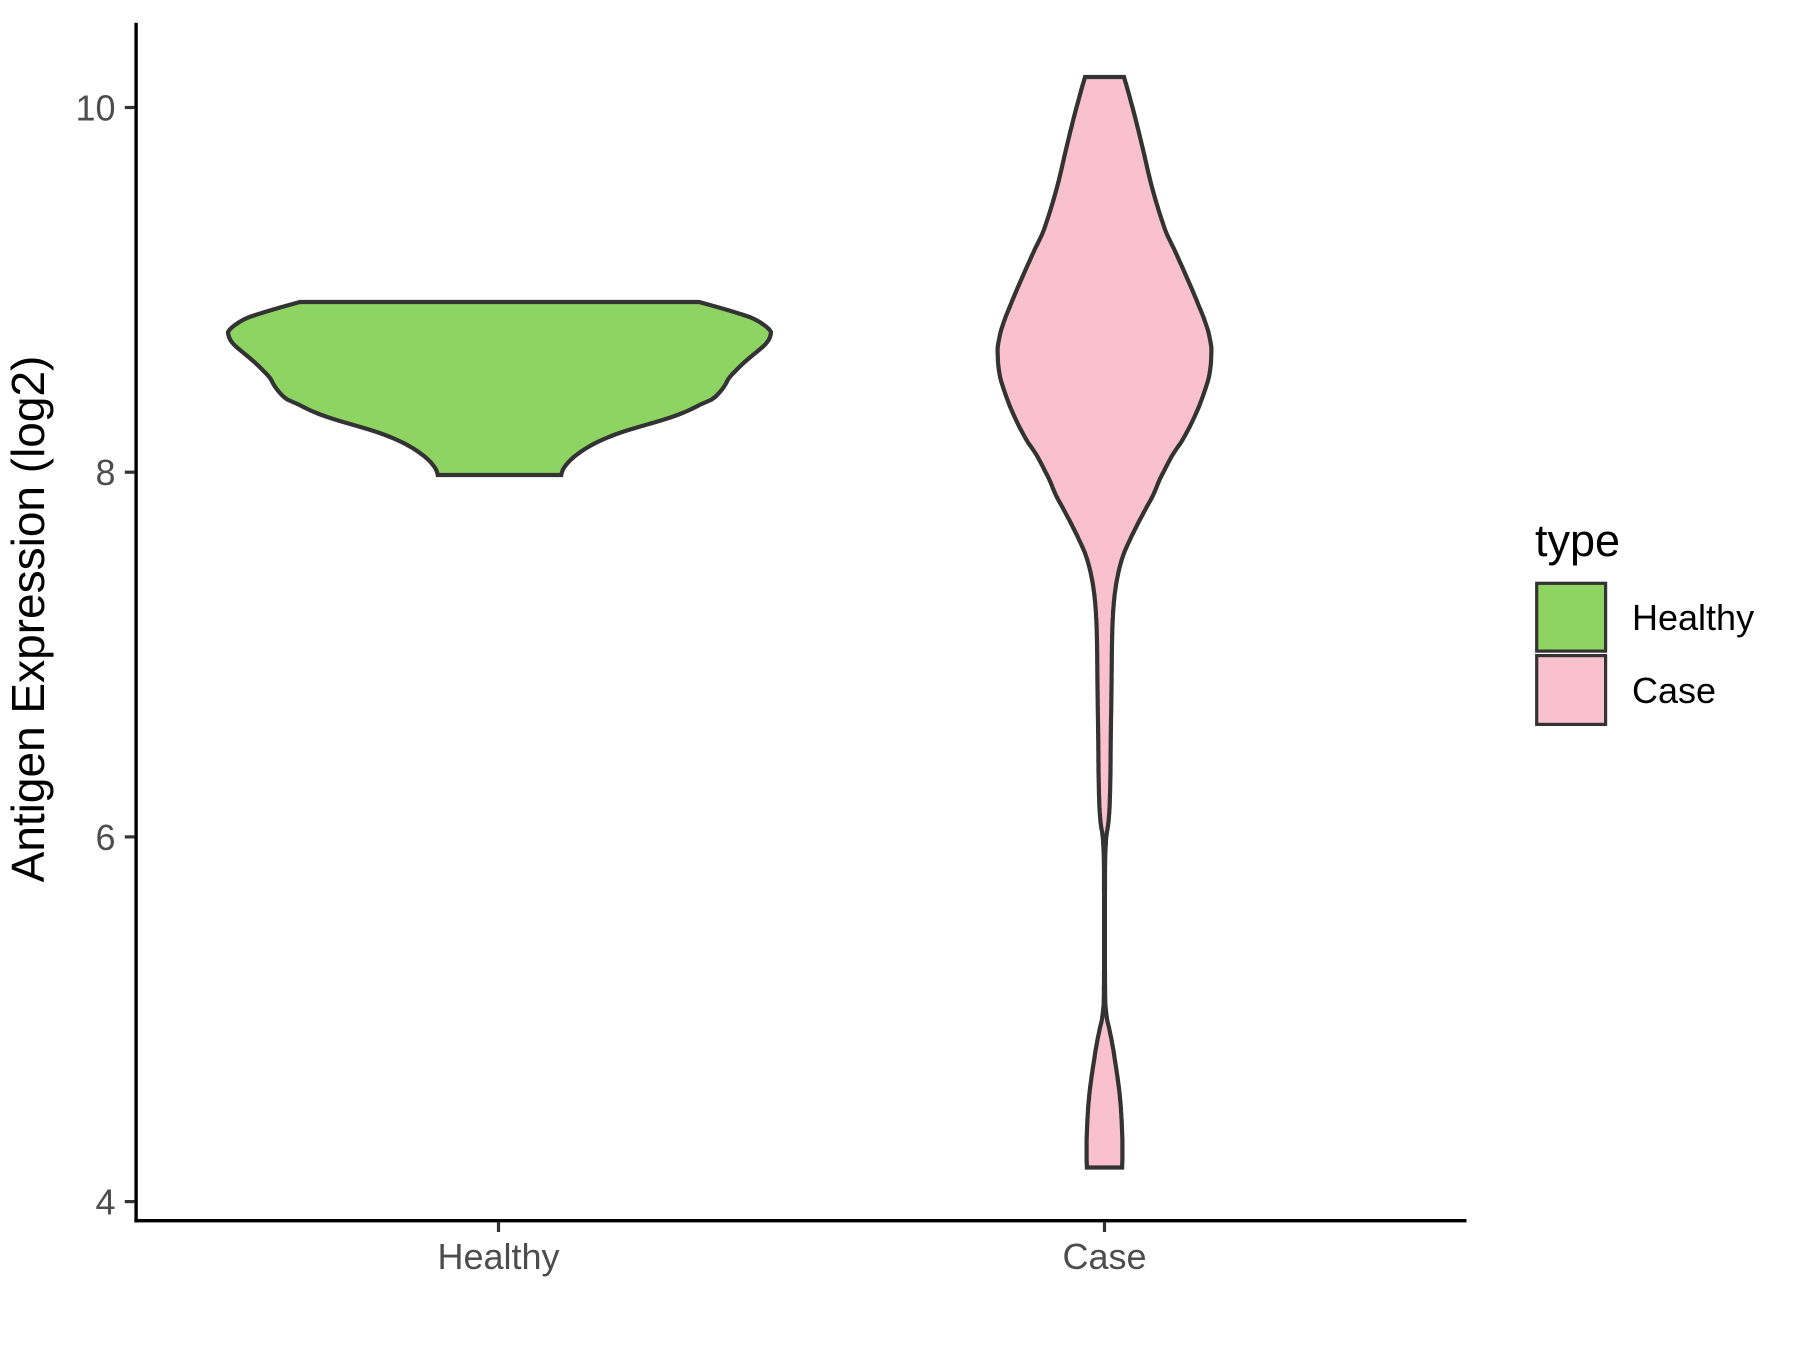  Describe the element at coordinates (1577, 540) in the screenshot. I see `svg-text: type` at that location.